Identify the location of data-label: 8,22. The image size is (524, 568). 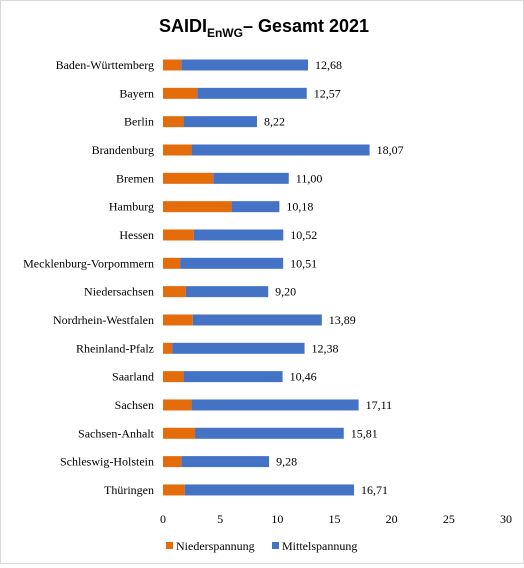
(274, 122).